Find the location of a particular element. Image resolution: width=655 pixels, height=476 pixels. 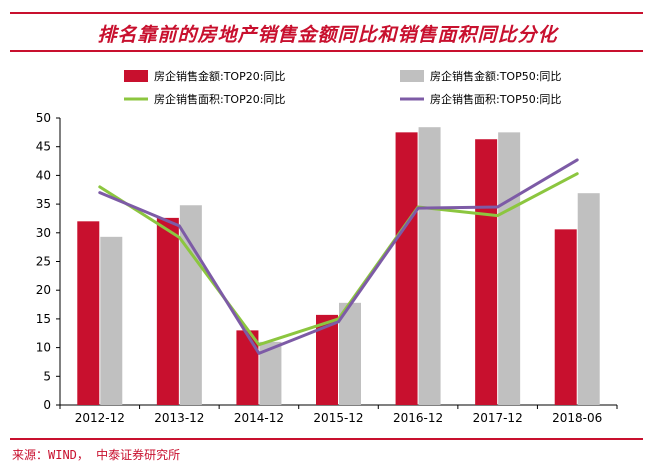

x-tick-label: 2014-12 is located at coordinates (259, 418).